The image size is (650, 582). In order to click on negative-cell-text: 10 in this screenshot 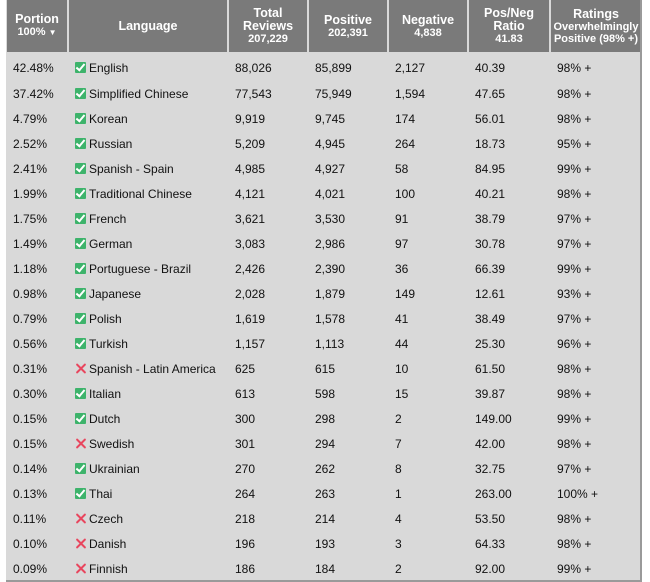, I will do `click(402, 368)`.